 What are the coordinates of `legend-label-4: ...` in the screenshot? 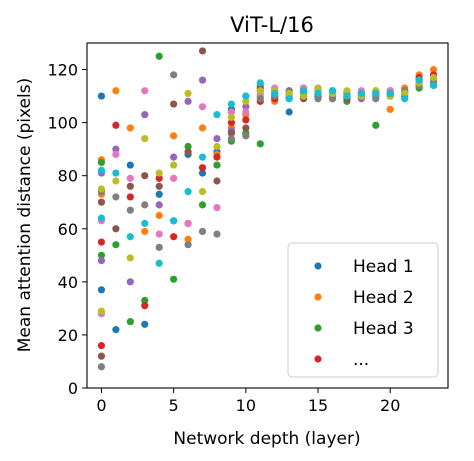 It's located at (361, 360).